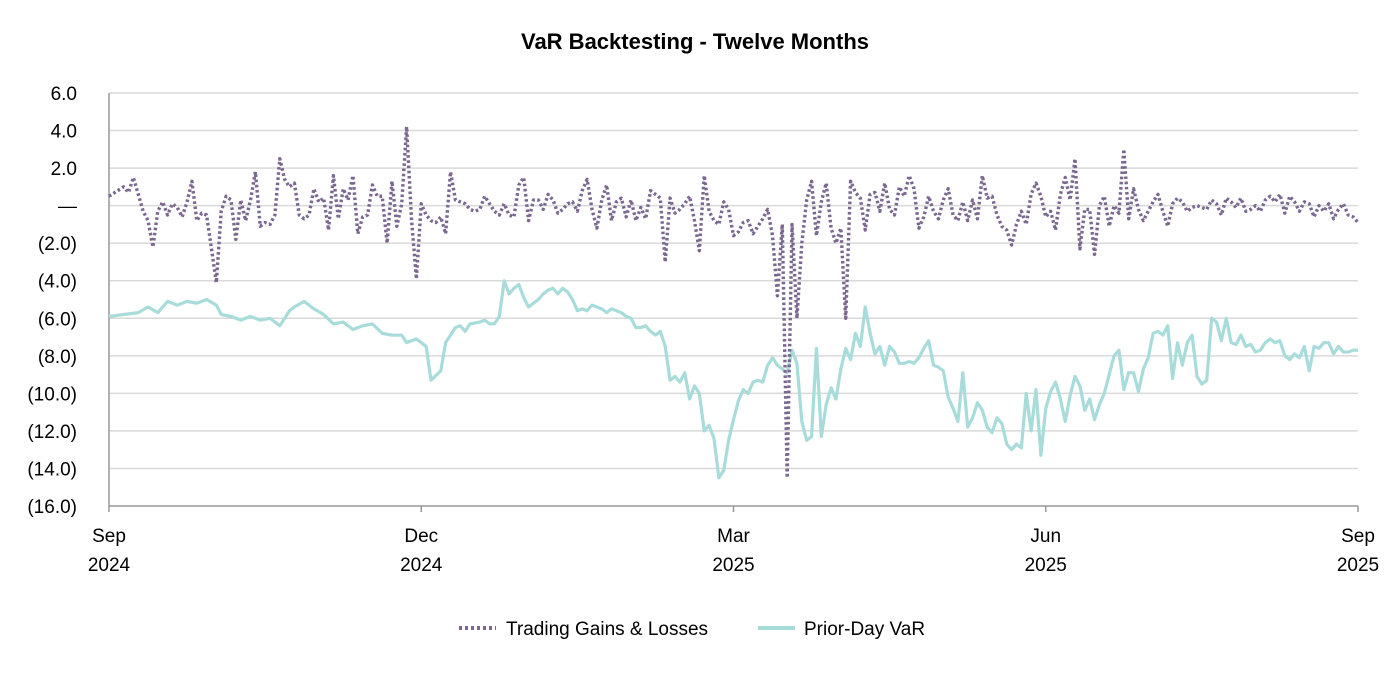 This screenshot has width=1390, height=680. Describe the element at coordinates (52, 507) in the screenshot. I see `y-tick-label: (16.0)` at that location.